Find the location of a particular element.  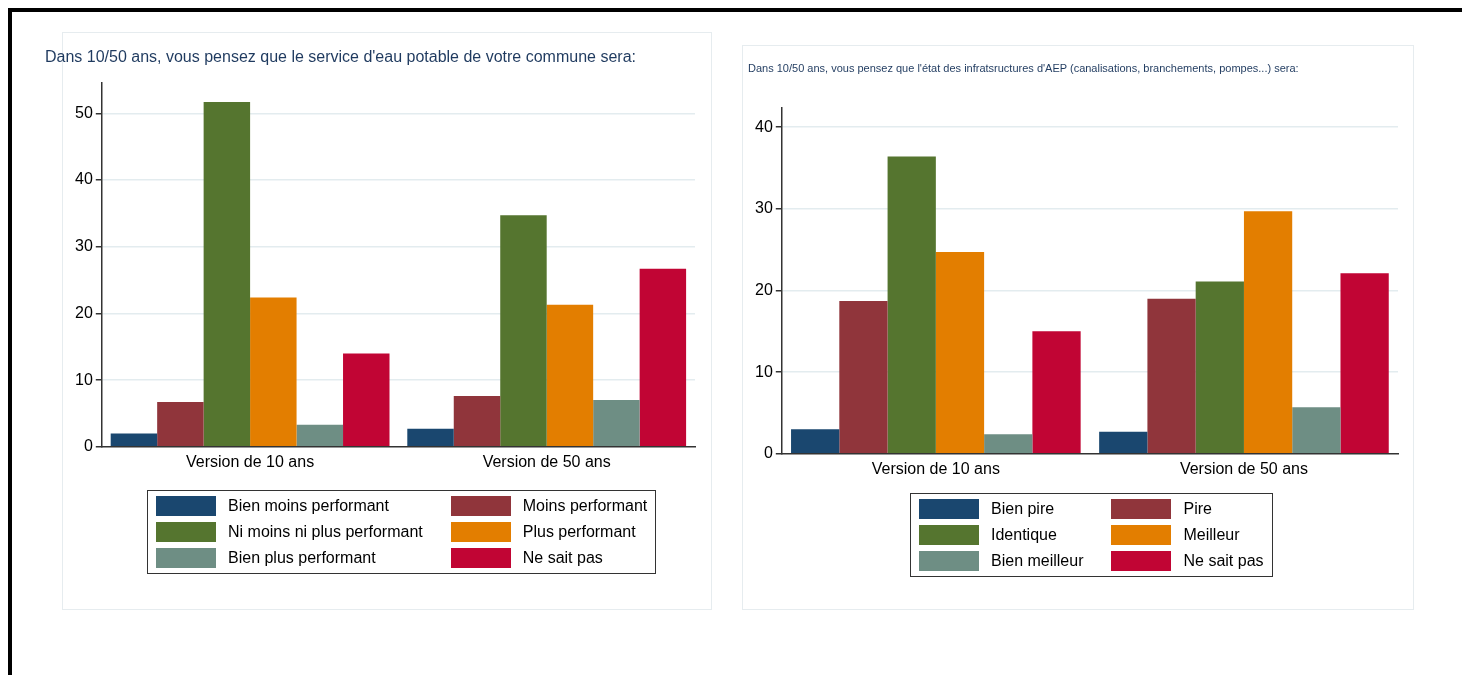

y-tick-label: 50 is located at coordinates (84, 112).